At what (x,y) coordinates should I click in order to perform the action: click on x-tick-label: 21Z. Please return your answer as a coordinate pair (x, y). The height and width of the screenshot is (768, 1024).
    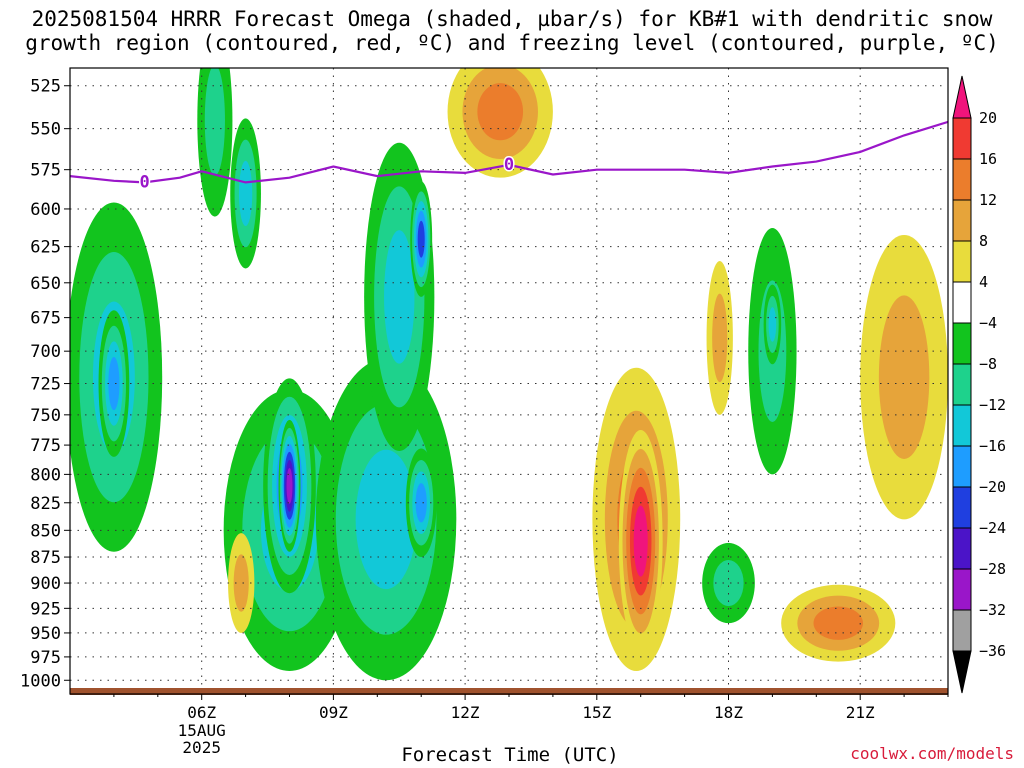
    Looking at the image, I should click on (860, 712).